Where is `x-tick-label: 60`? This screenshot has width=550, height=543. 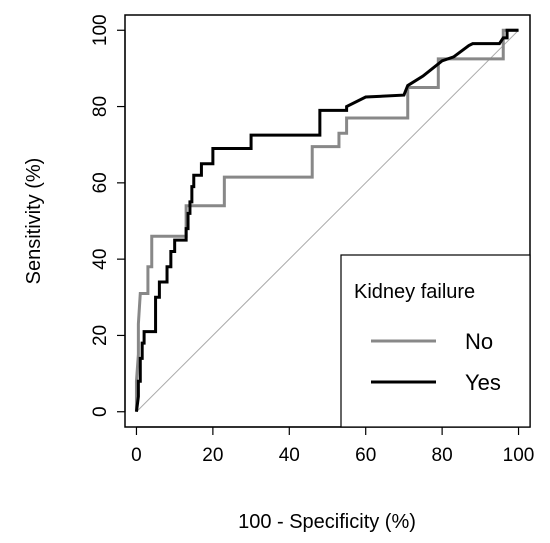 x-tick-label: 60 is located at coordinates (365, 455).